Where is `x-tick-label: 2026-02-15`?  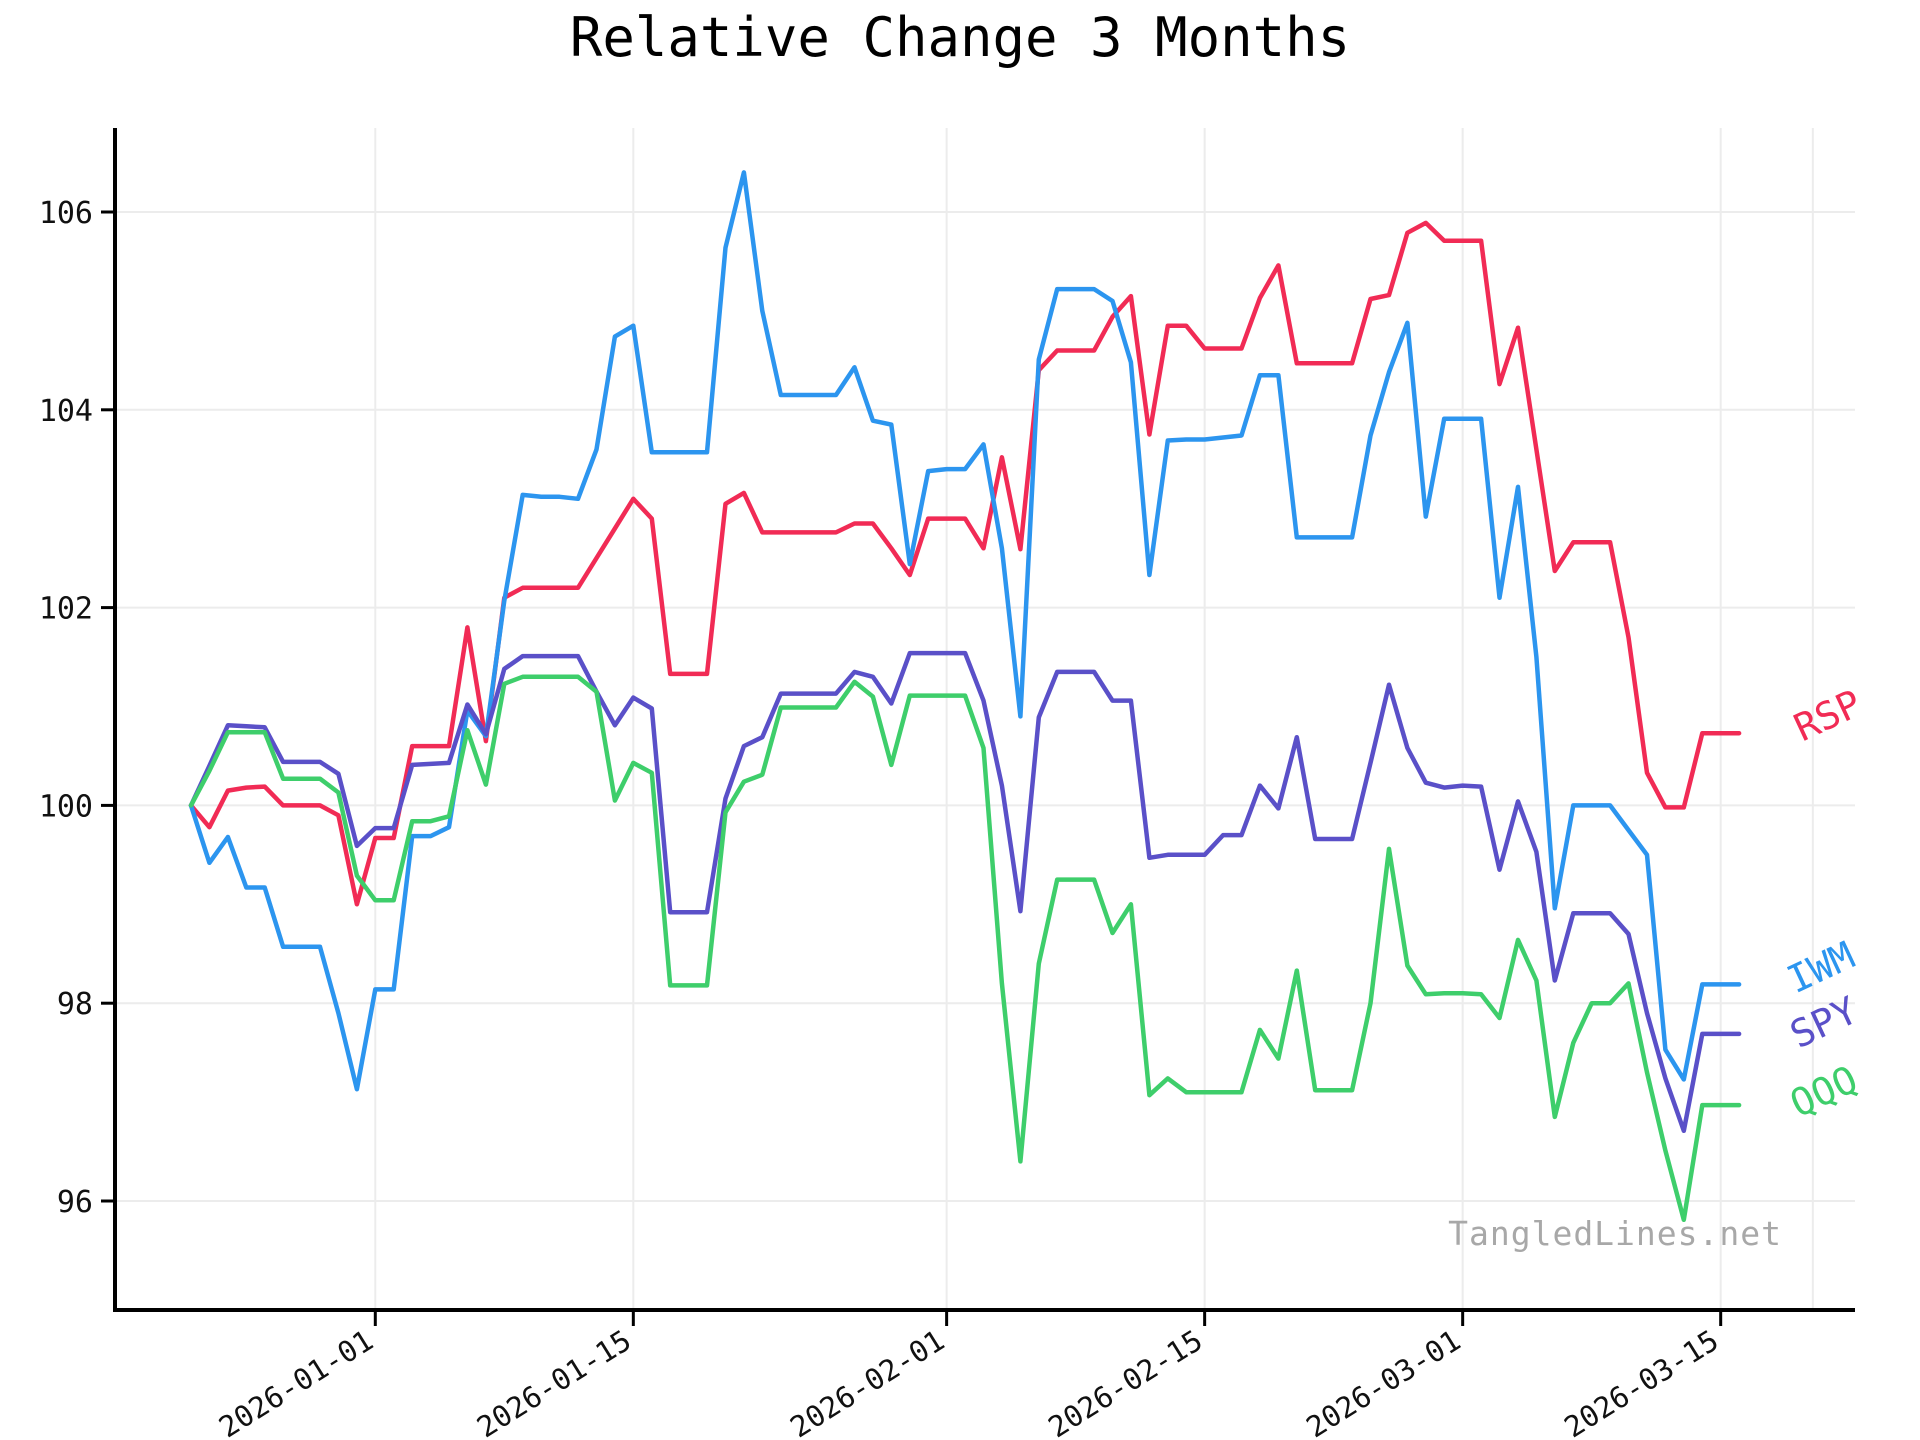
x-tick-label: 2026-02-15 is located at coordinates (1125, 1381).